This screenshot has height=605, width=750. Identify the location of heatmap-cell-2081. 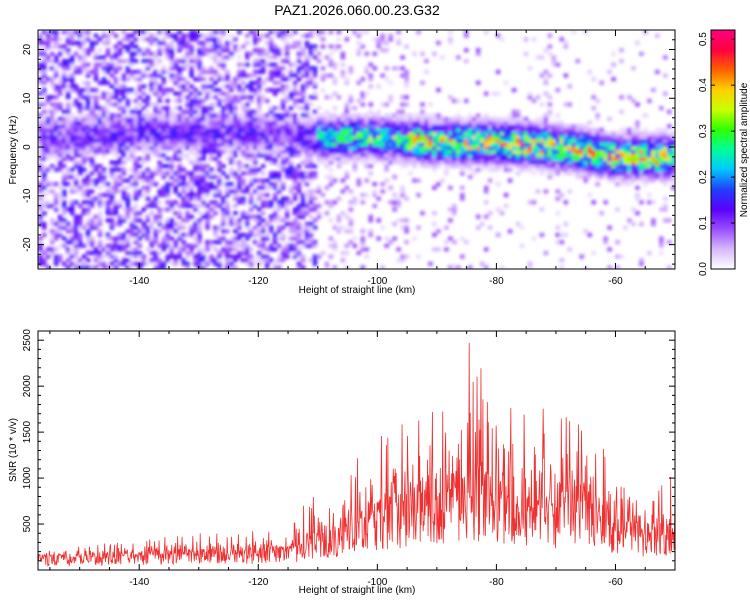
(239, 169).